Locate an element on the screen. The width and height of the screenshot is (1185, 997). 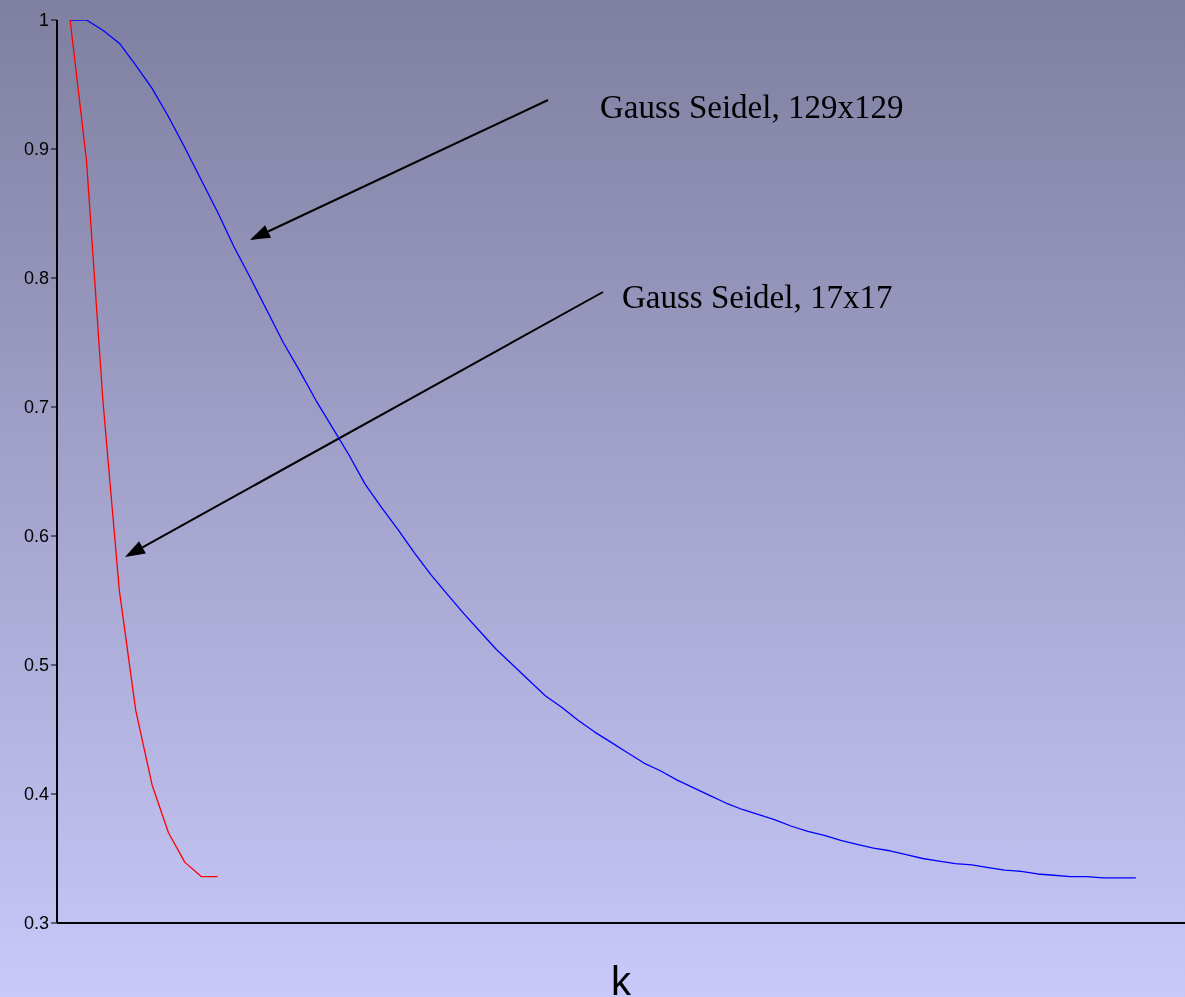
y-tick-label: 1 is located at coordinates (43, 20).